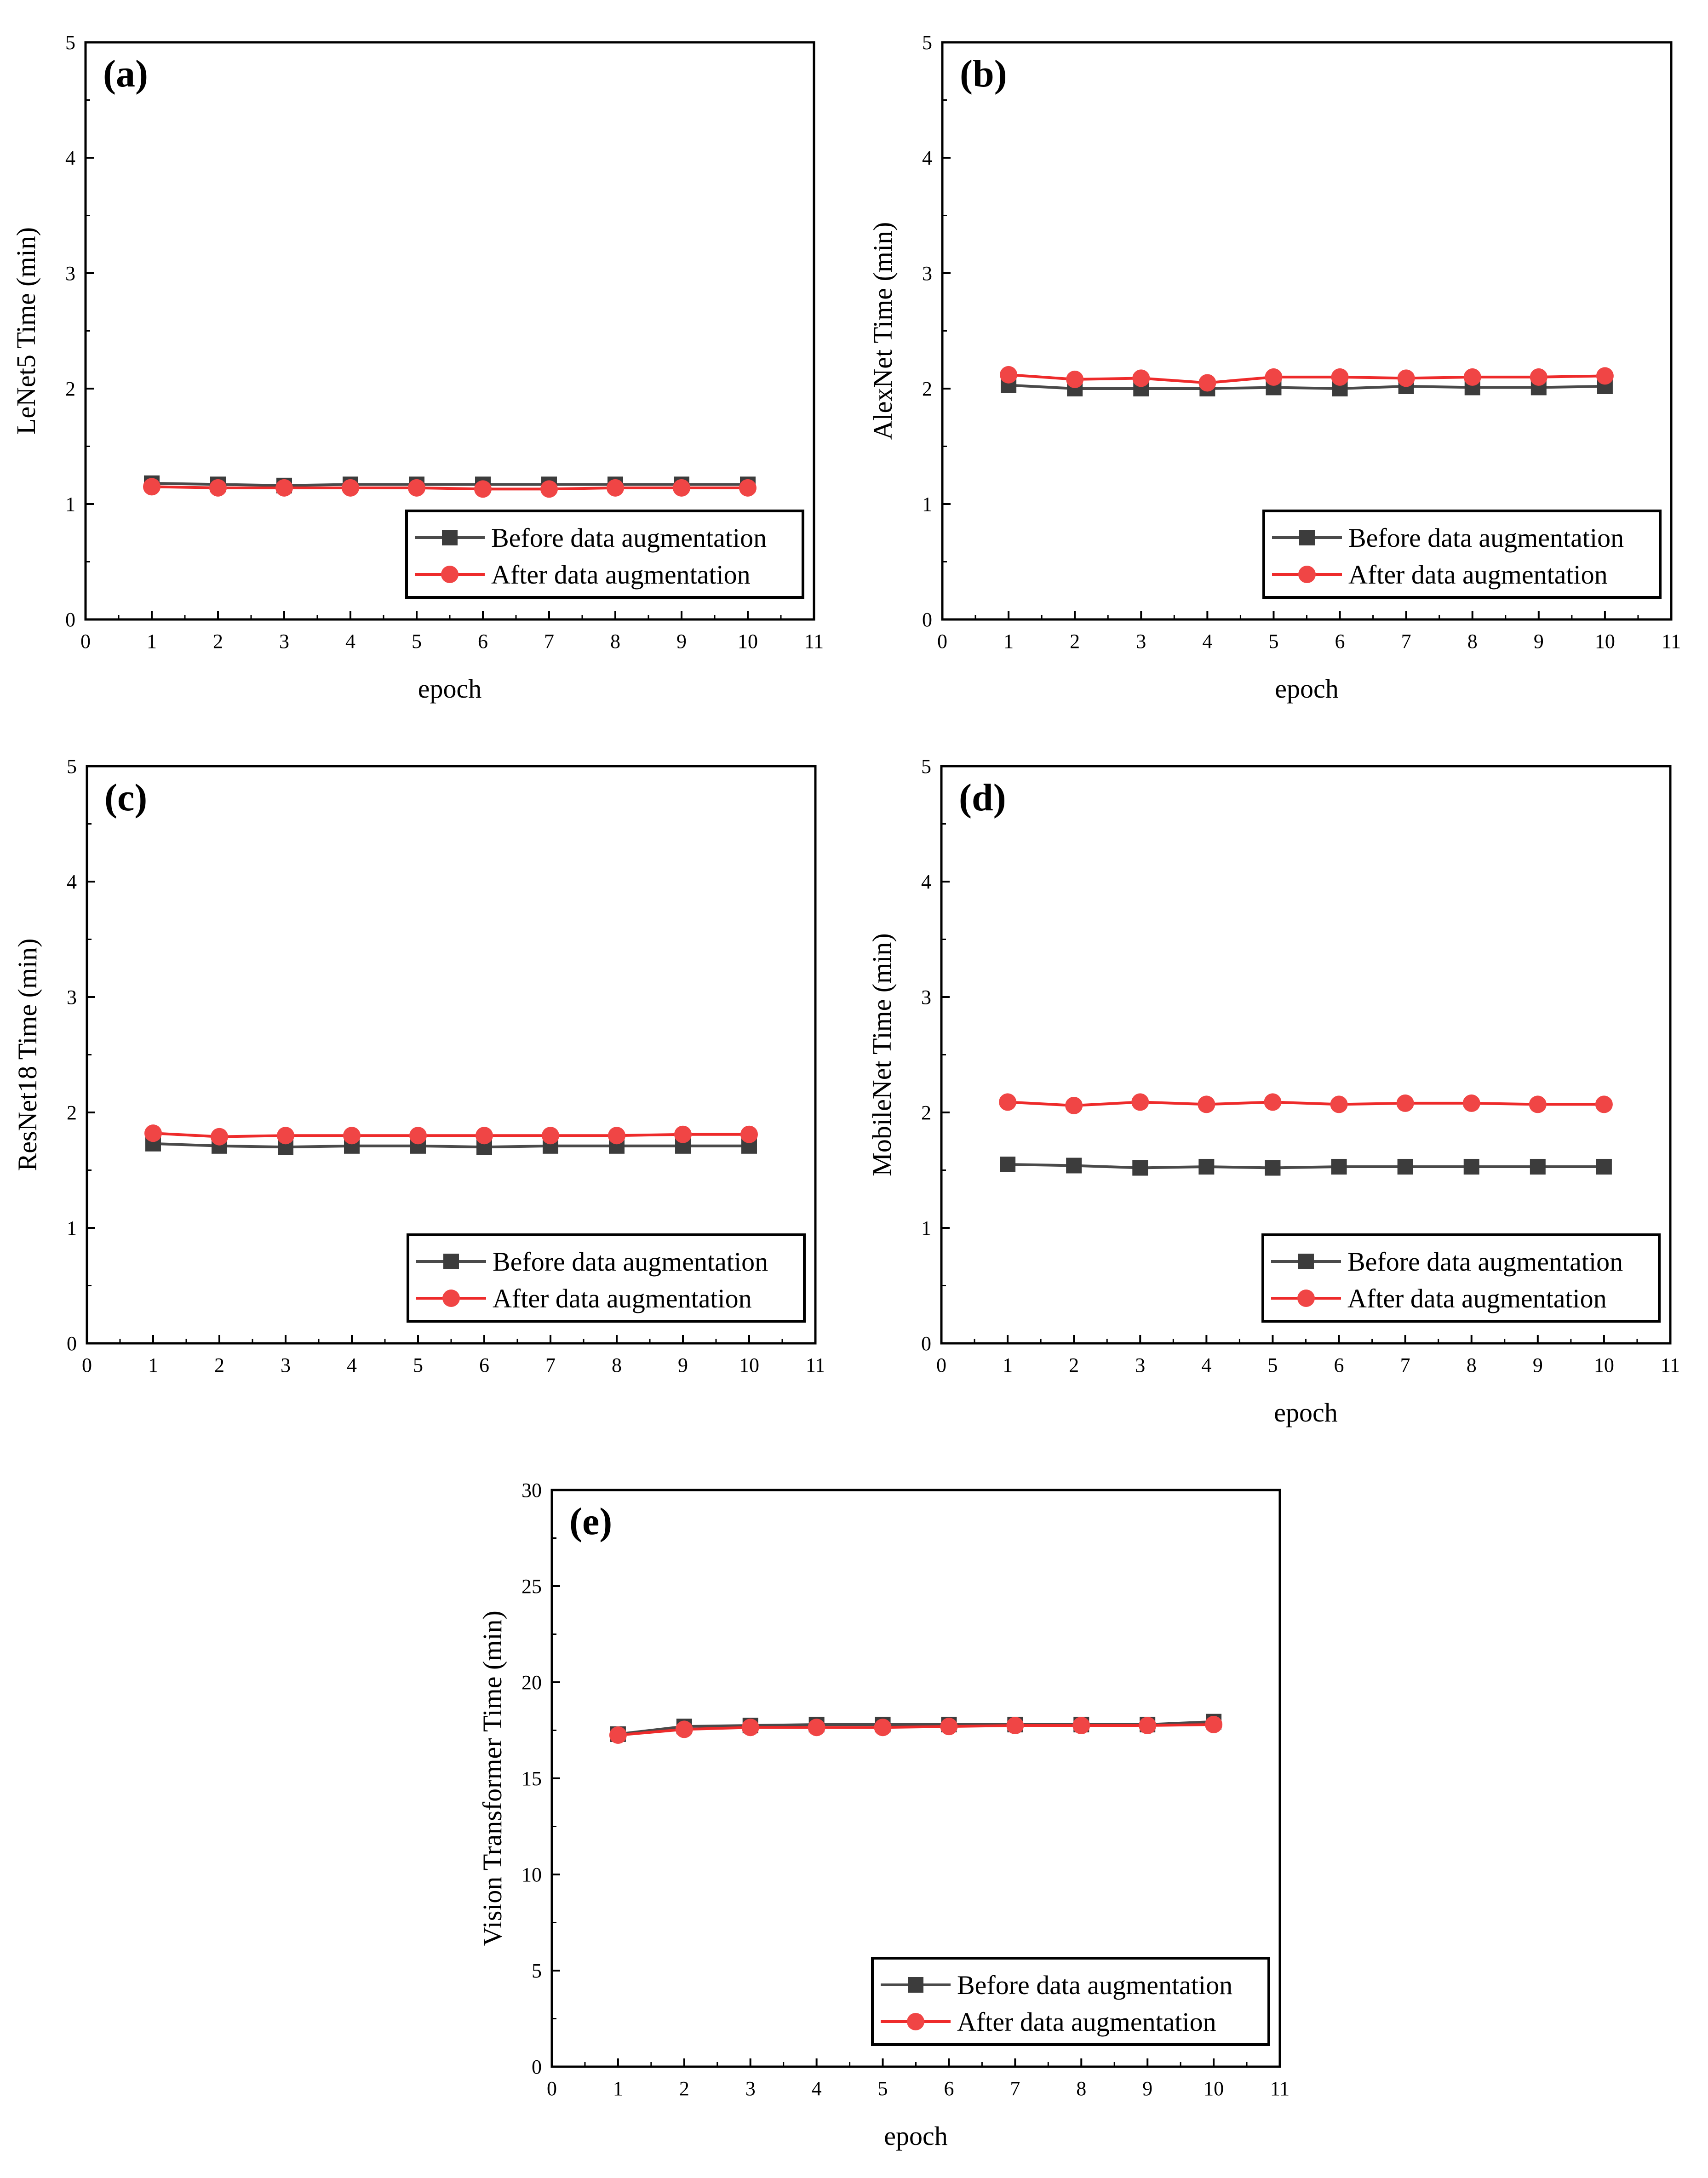  What do you see at coordinates (27, 1055) in the screenshot?
I see `y-axis-title: ResNet18 Time (min)` at bounding box center [27, 1055].